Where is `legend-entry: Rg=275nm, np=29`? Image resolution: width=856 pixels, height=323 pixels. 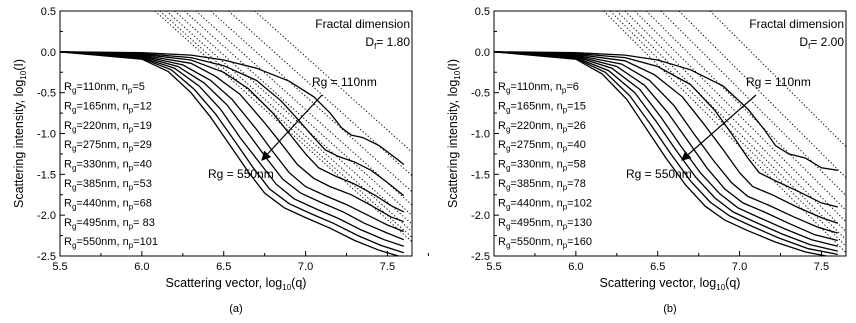 legend-entry: Rg=275nm, np=29 is located at coordinates (108, 146).